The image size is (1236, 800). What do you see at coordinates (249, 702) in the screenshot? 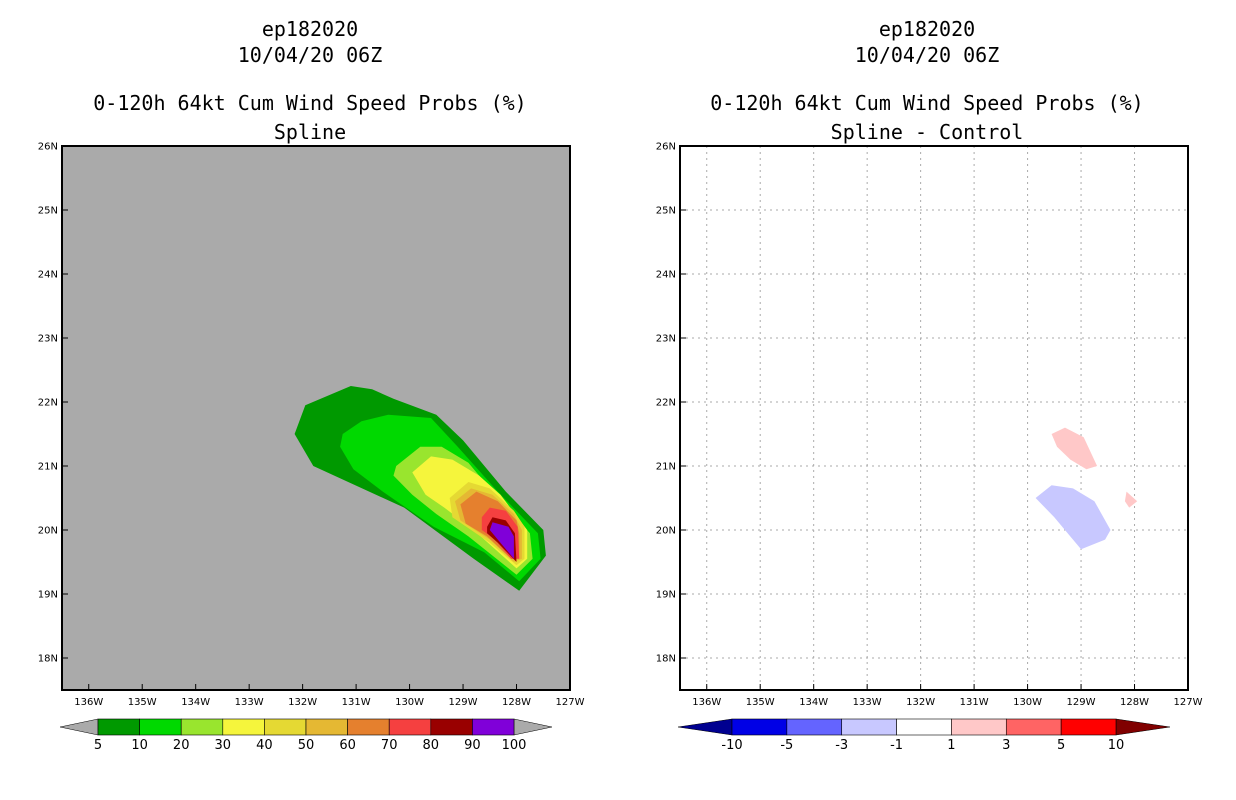
I see `left-x-tick-label: 133W` at bounding box center [249, 702].